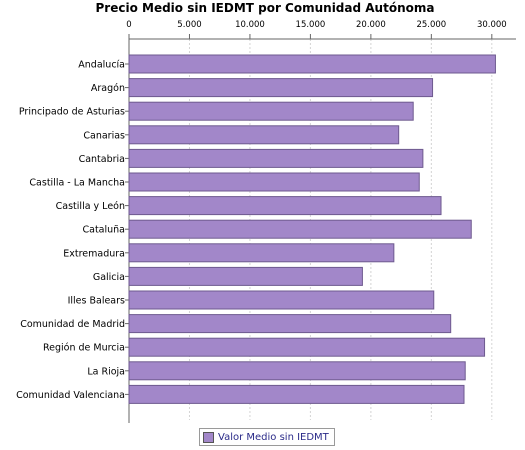 This screenshot has height=450, width=525. Describe the element at coordinates (128, 25) in the screenshot. I see `x-tick-label: 0` at that location.